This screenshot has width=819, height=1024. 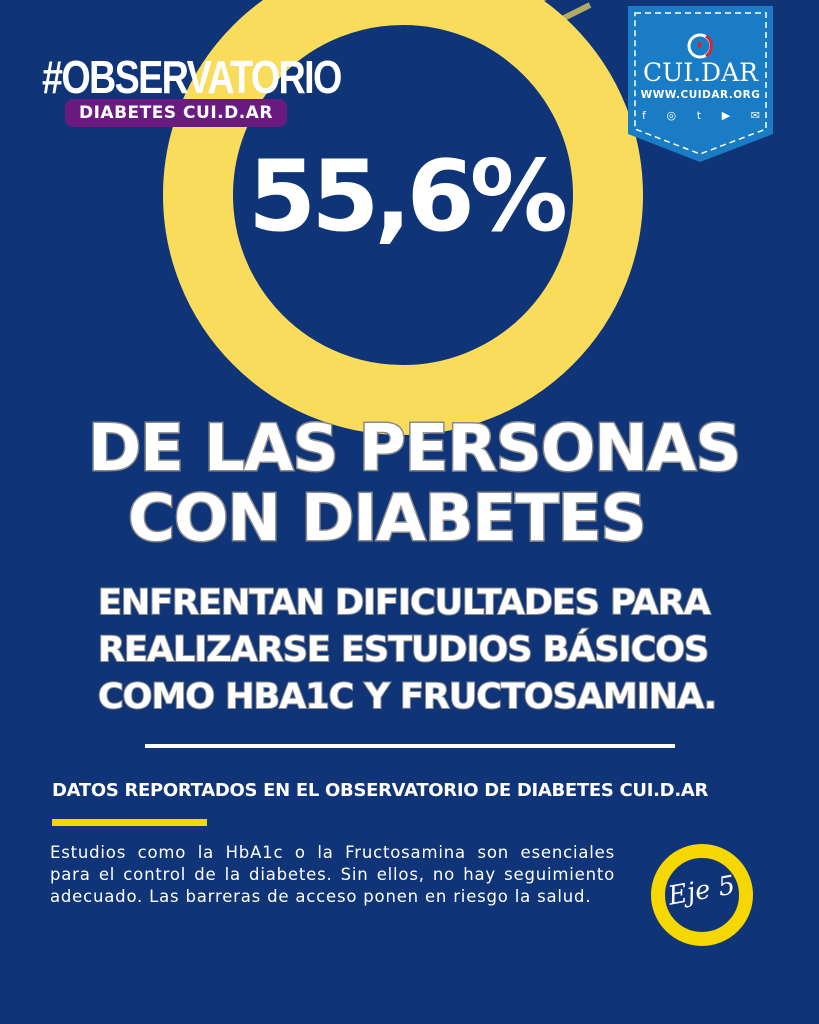 What do you see at coordinates (388, 519) in the screenshot?
I see `headline-line-2: CON DIABETES` at bounding box center [388, 519].